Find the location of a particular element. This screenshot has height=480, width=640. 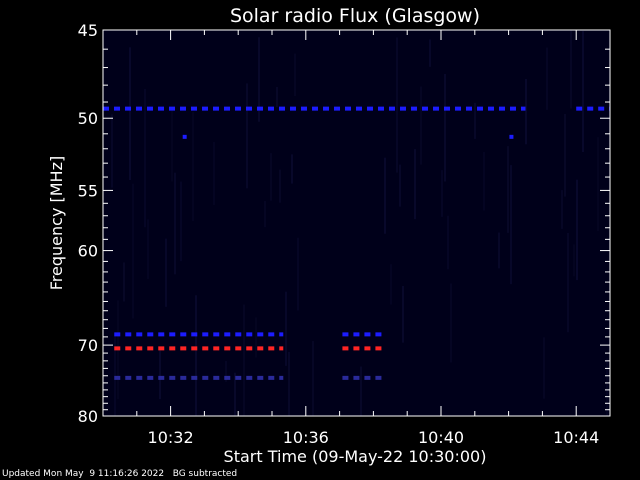

y-tick-label: 80 is located at coordinates (88, 416).